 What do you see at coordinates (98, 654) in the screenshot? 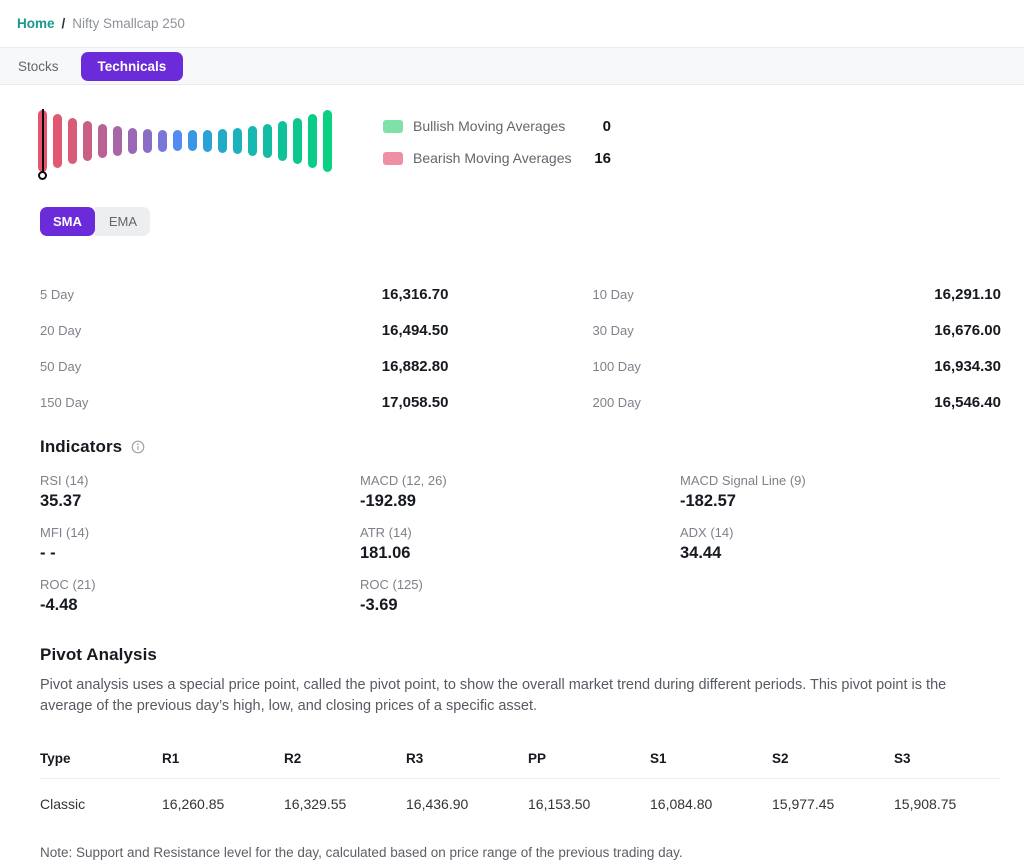
I see `pivot-title: Pivot Analysis` at bounding box center [98, 654].